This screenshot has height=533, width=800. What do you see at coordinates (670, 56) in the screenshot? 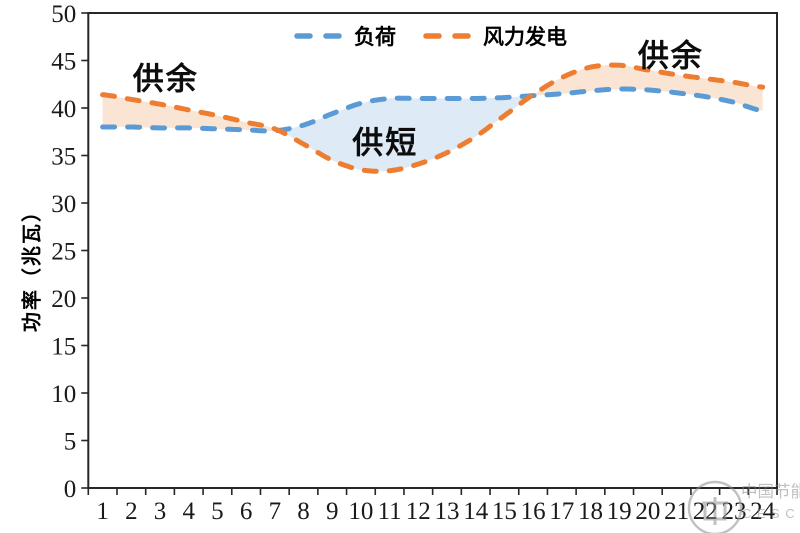
I see `annotation-surplus-right: 供余` at bounding box center [670, 56].